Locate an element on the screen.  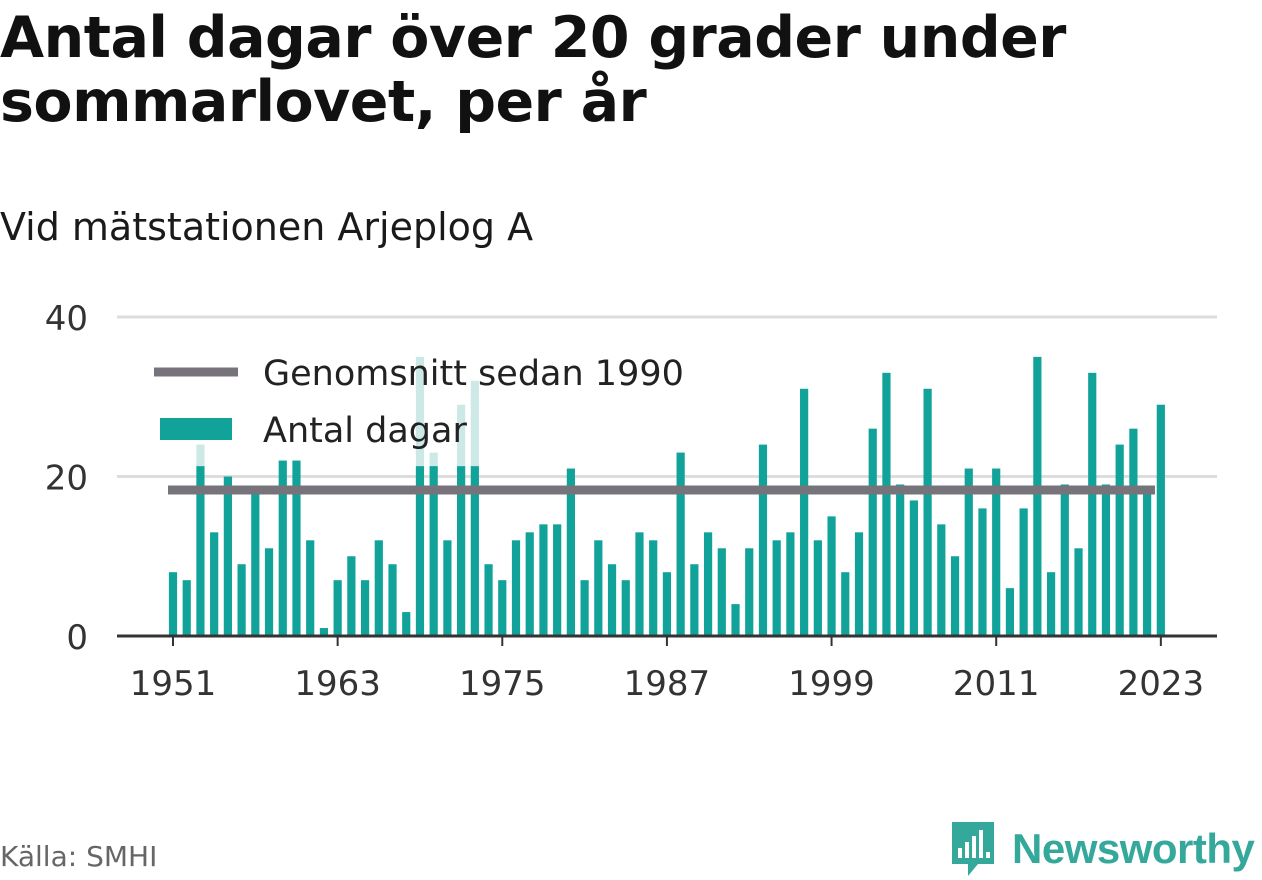
source-note: Källa: SMHI is located at coordinates (79, 856).